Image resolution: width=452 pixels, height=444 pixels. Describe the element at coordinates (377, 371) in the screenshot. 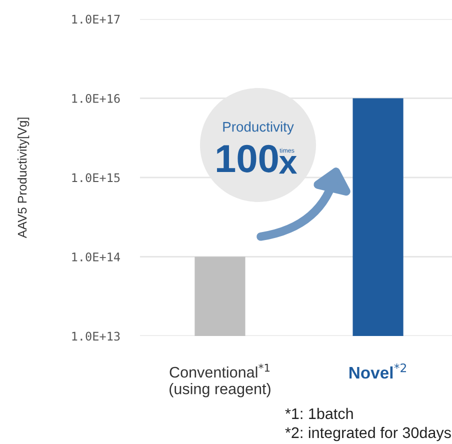

I see `x-tick-label: Novel$^{*2}$` at that location.